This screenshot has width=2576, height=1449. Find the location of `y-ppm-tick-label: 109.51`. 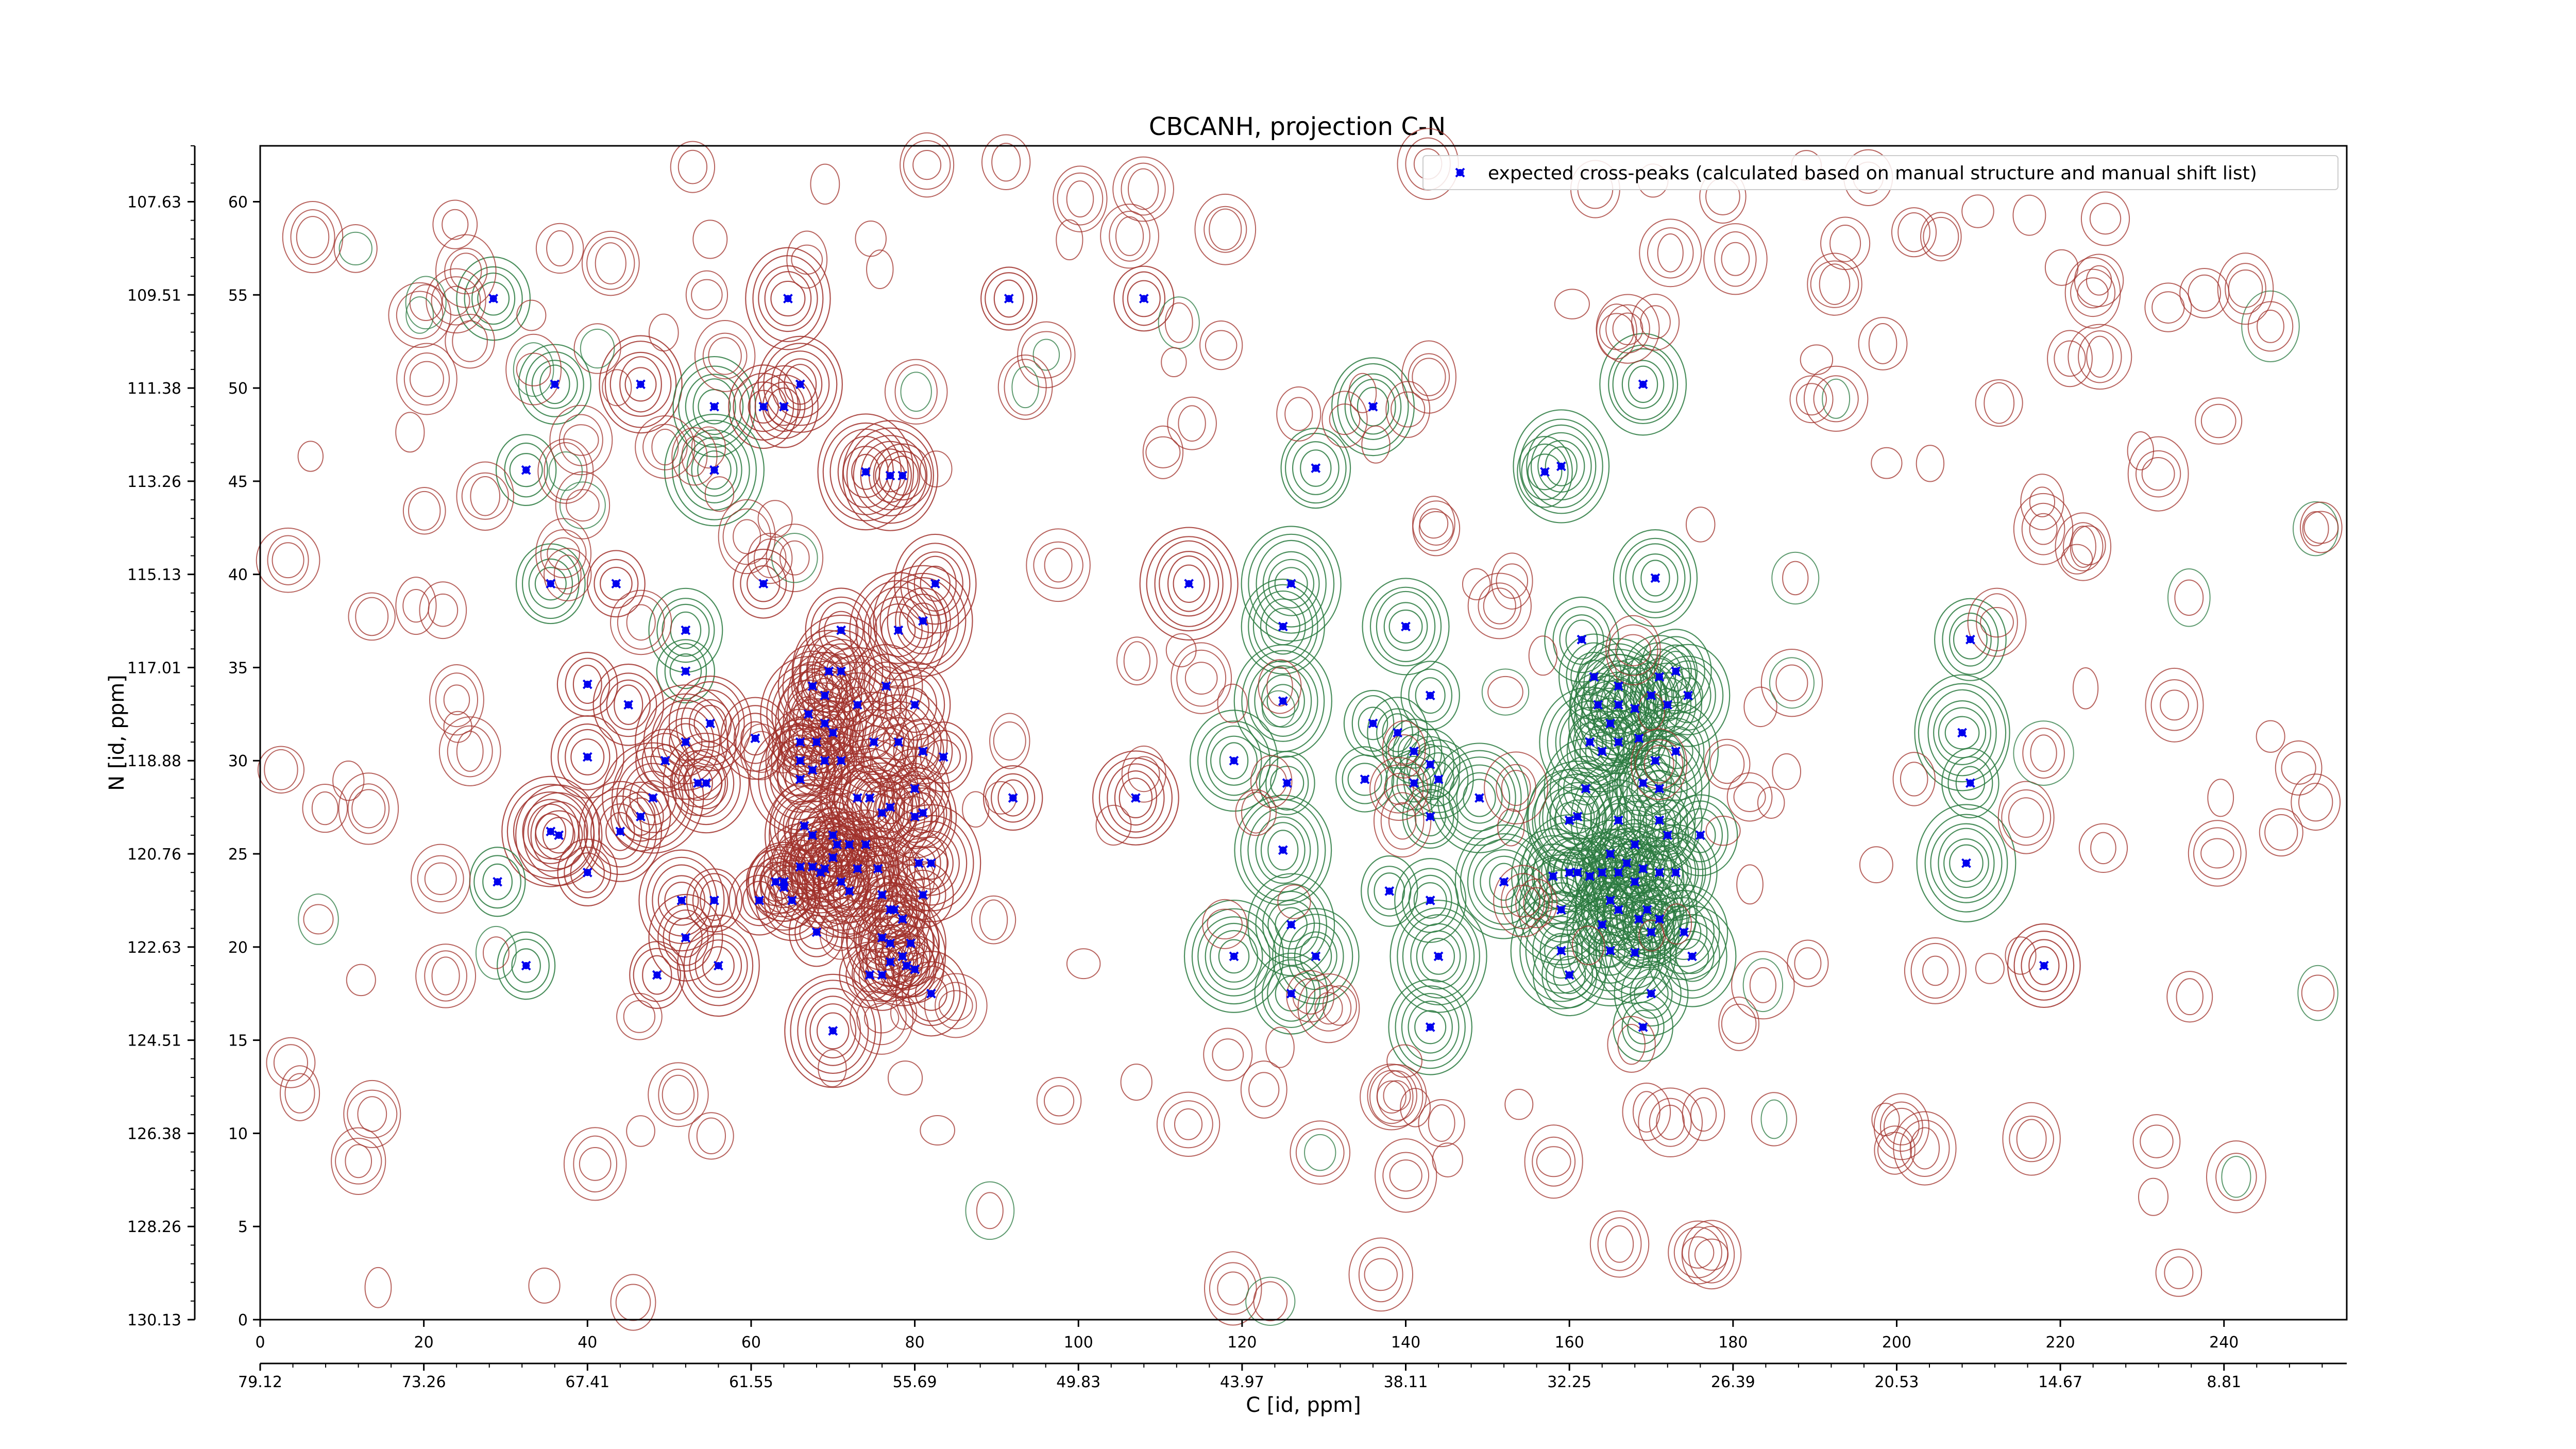

y-ppm-tick-label: 109.51 is located at coordinates (154, 296).